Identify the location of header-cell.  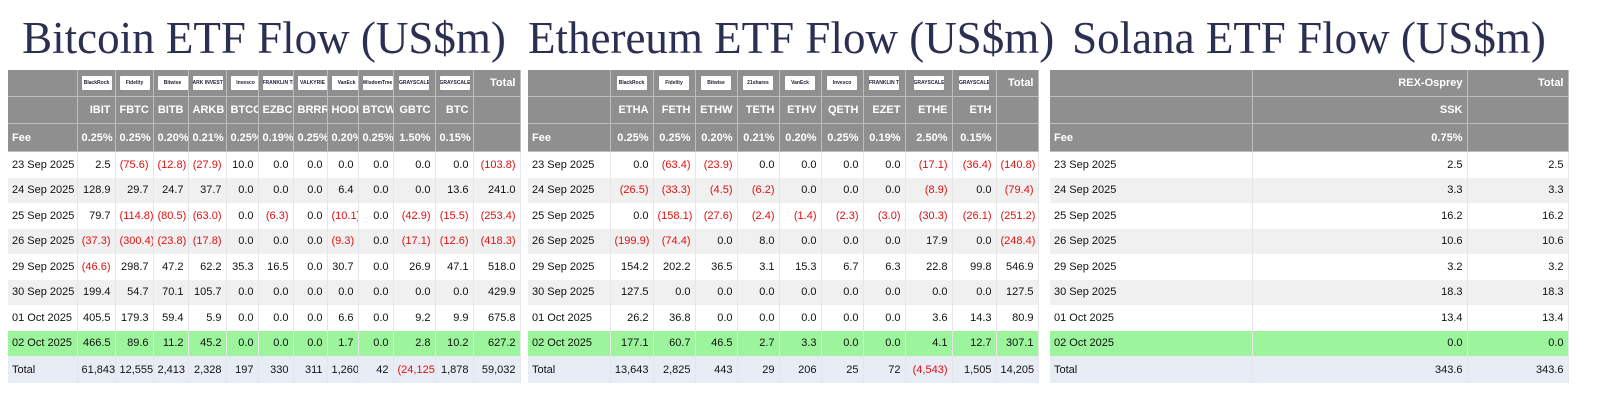
(569, 83).